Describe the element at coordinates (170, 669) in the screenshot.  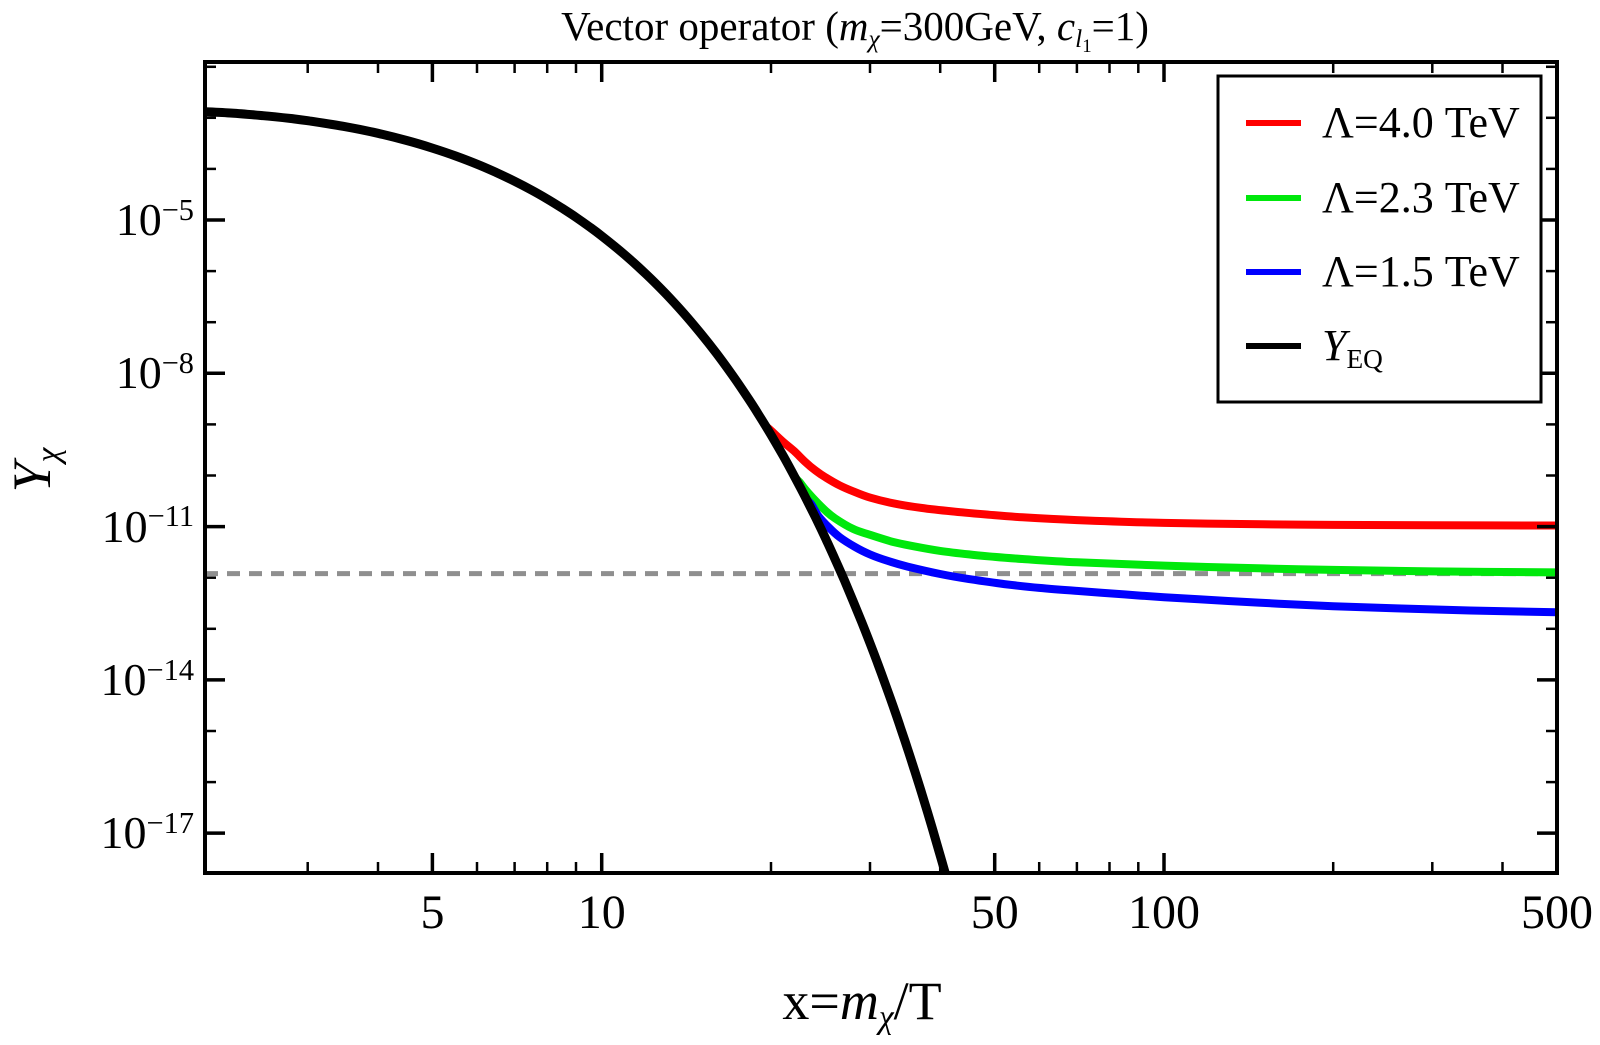
I see `y-tick-exponent: −14` at that location.